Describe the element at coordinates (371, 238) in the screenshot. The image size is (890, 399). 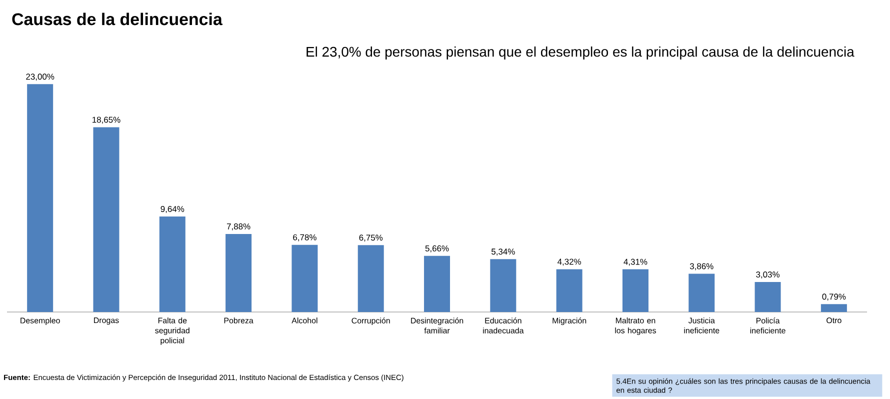
I see `data-label: 6,75%` at that location.